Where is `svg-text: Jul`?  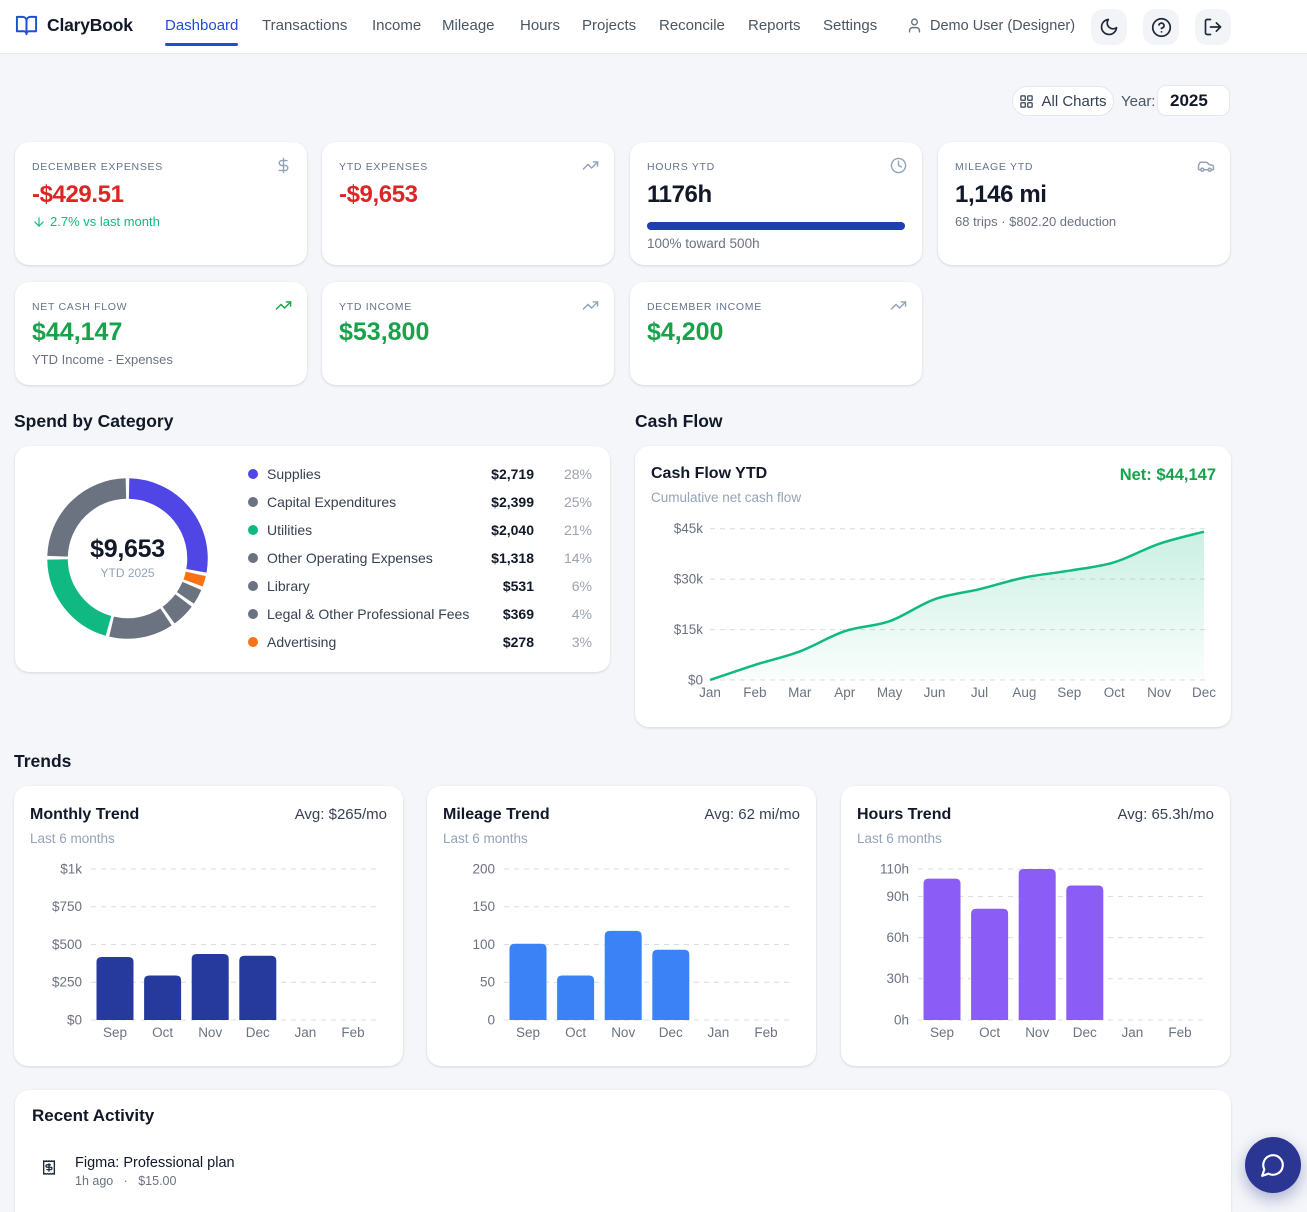
svg-text: Jul is located at coordinates (979, 692).